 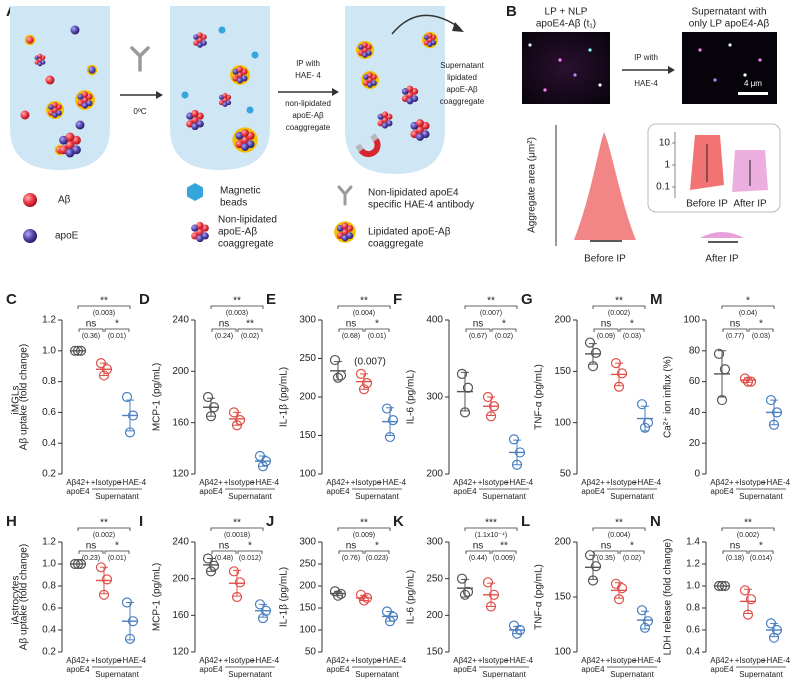 What do you see at coordinates (619, 535) in the screenshot?
I see `p-value: (0.004)` at bounding box center [619, 535].